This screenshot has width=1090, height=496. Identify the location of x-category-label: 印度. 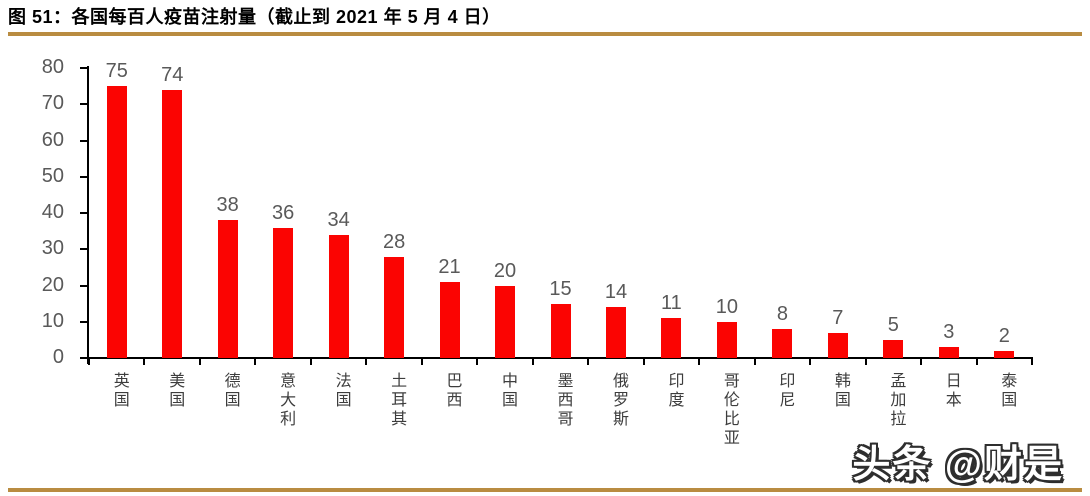
(674, 391).